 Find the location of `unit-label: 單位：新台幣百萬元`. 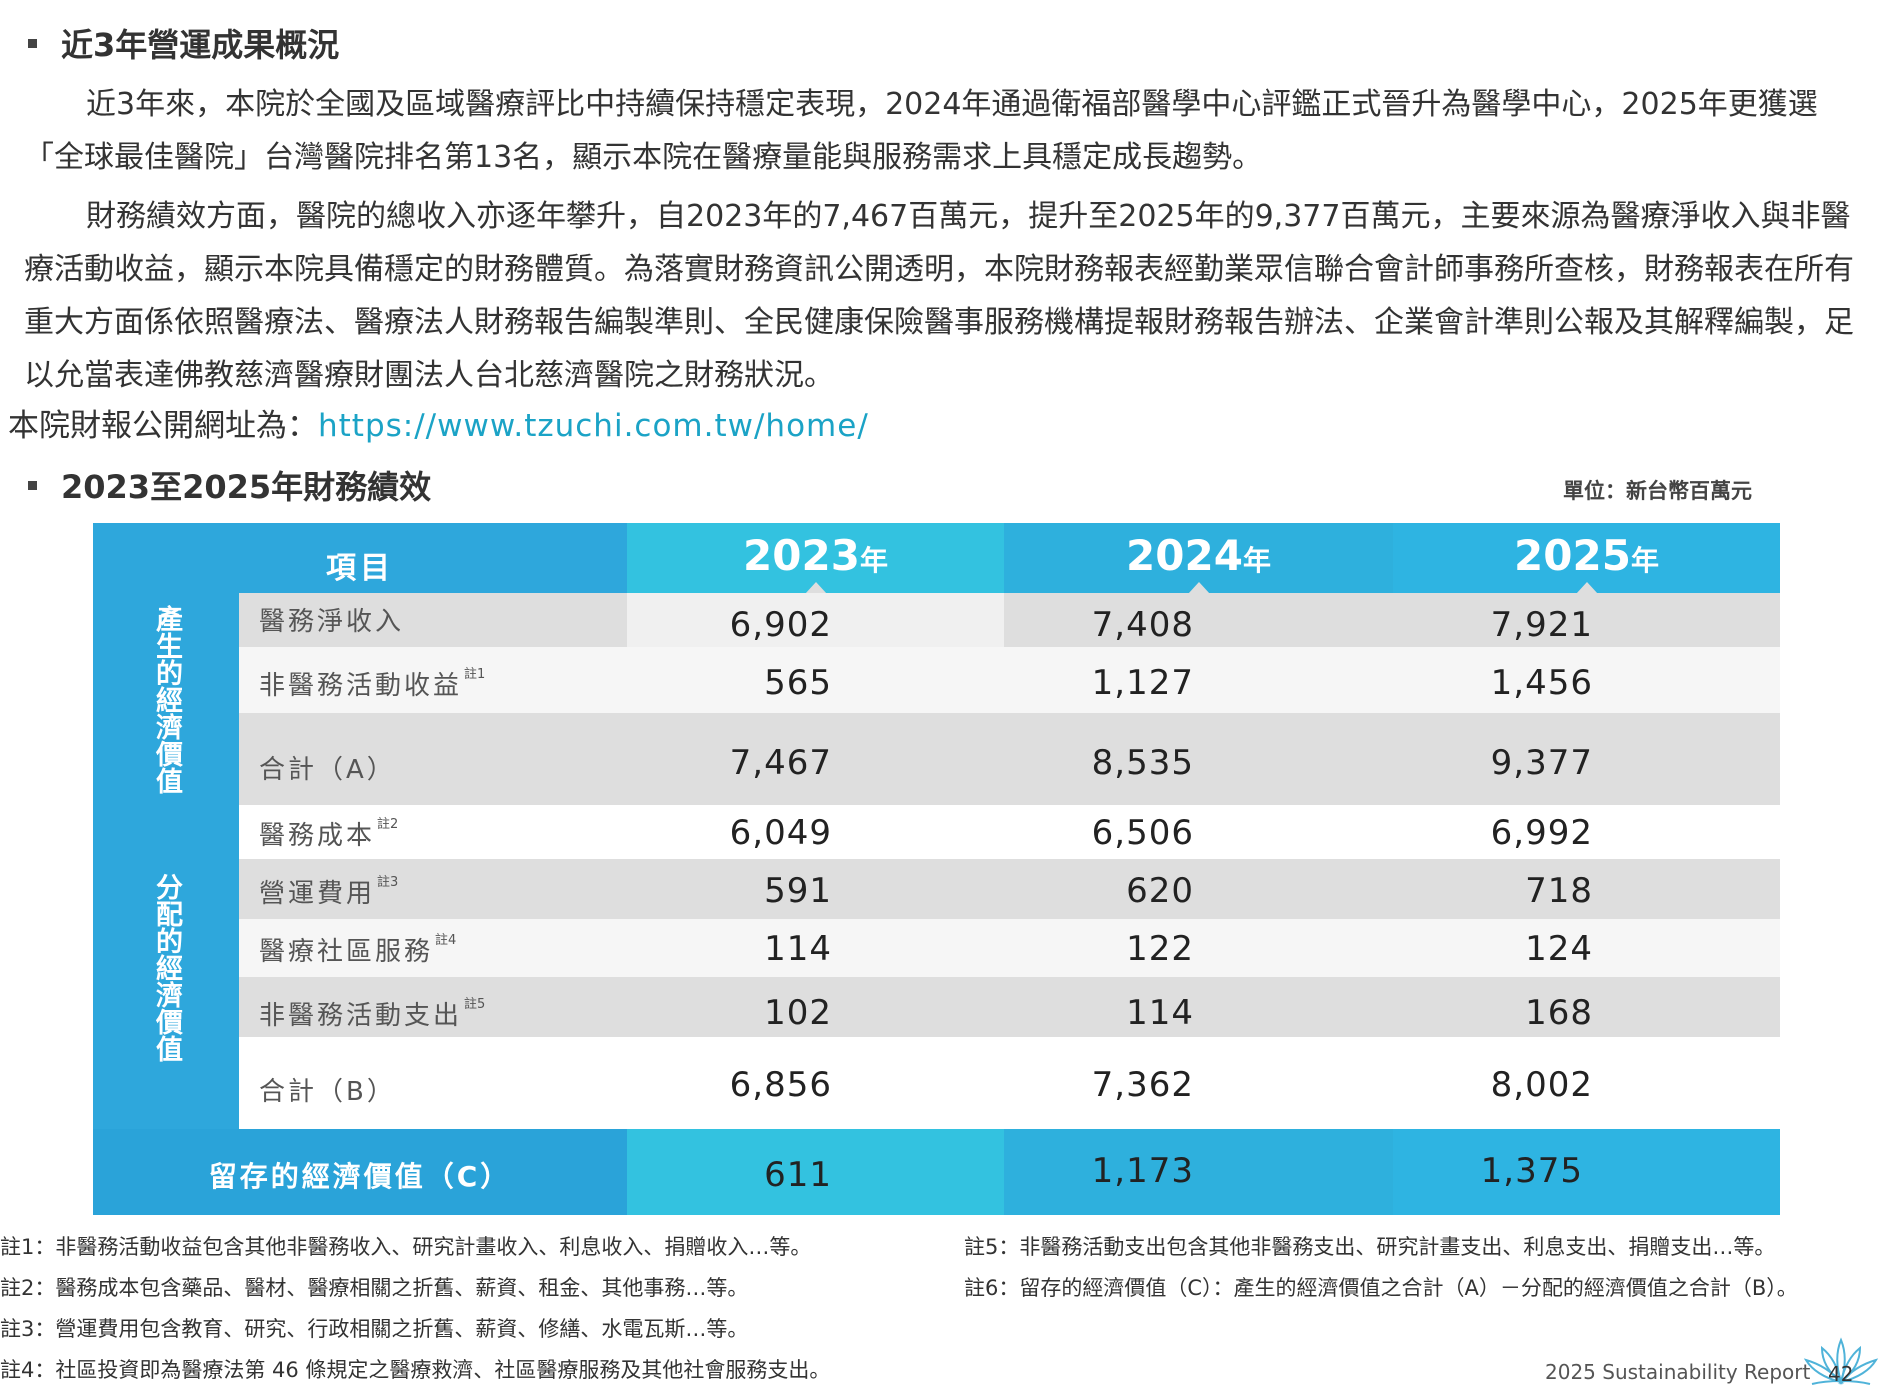

unit-label: 單位：新台幣百萬元 is located at coordinates (1657, 491).